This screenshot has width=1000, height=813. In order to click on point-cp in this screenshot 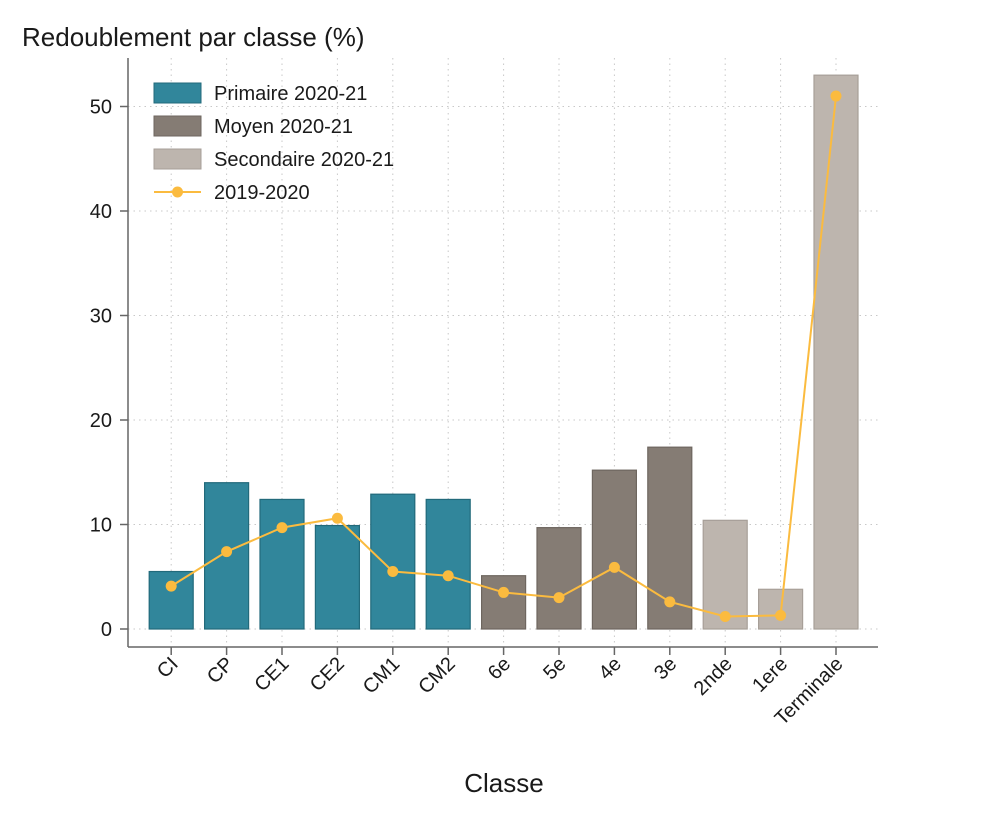, I will do `click(227, 552)`.